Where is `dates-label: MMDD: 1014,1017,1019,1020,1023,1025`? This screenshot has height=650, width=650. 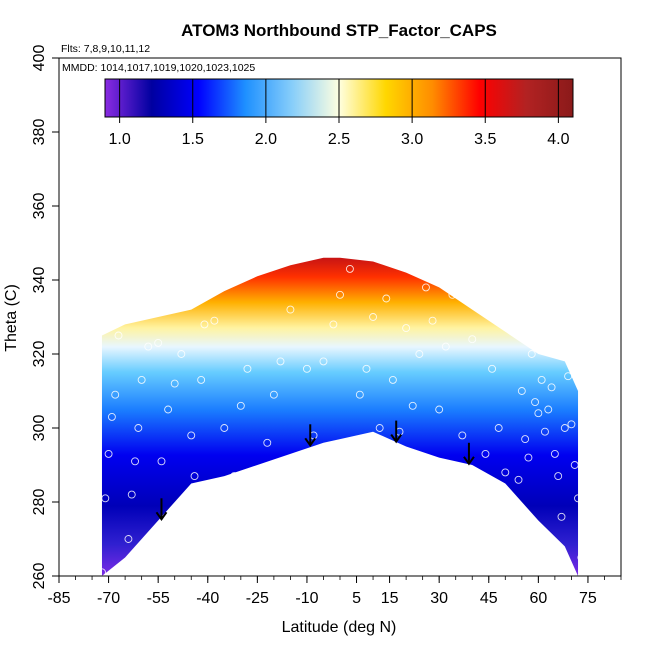
dates-label: MMDD: 1014,1017,1019,1020,1023,1025 is located at coordinates (158, 68).